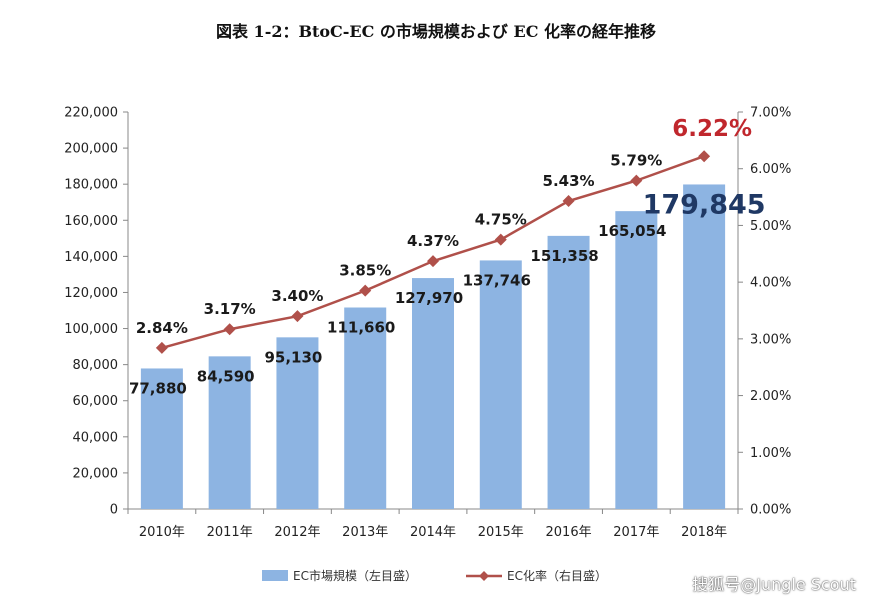  I want to click on y-right-tick-label: 2.00%, so click(770, 396).